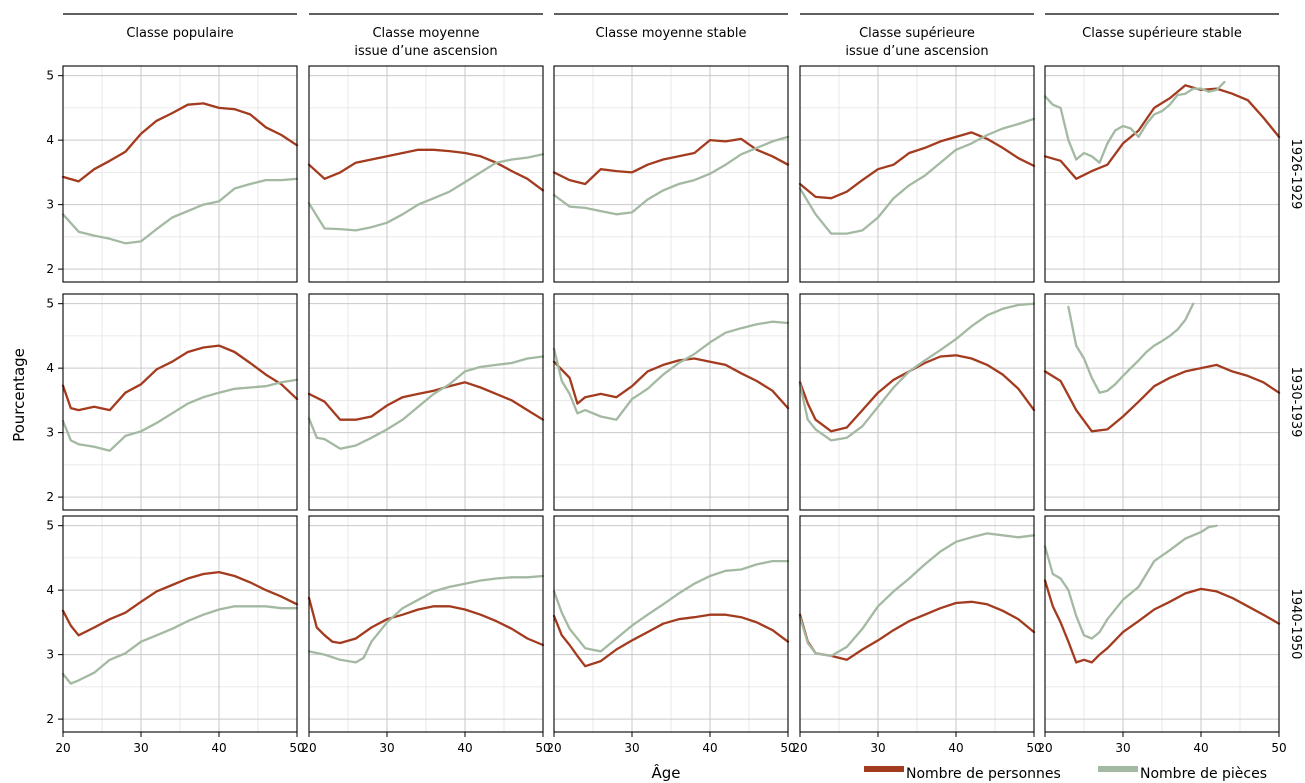 The width and height of the screenshot is (1305, 783). Describe the element at coordinates (665, 772) in the screenshot. I see `x-axis-title: Âge` at that location.